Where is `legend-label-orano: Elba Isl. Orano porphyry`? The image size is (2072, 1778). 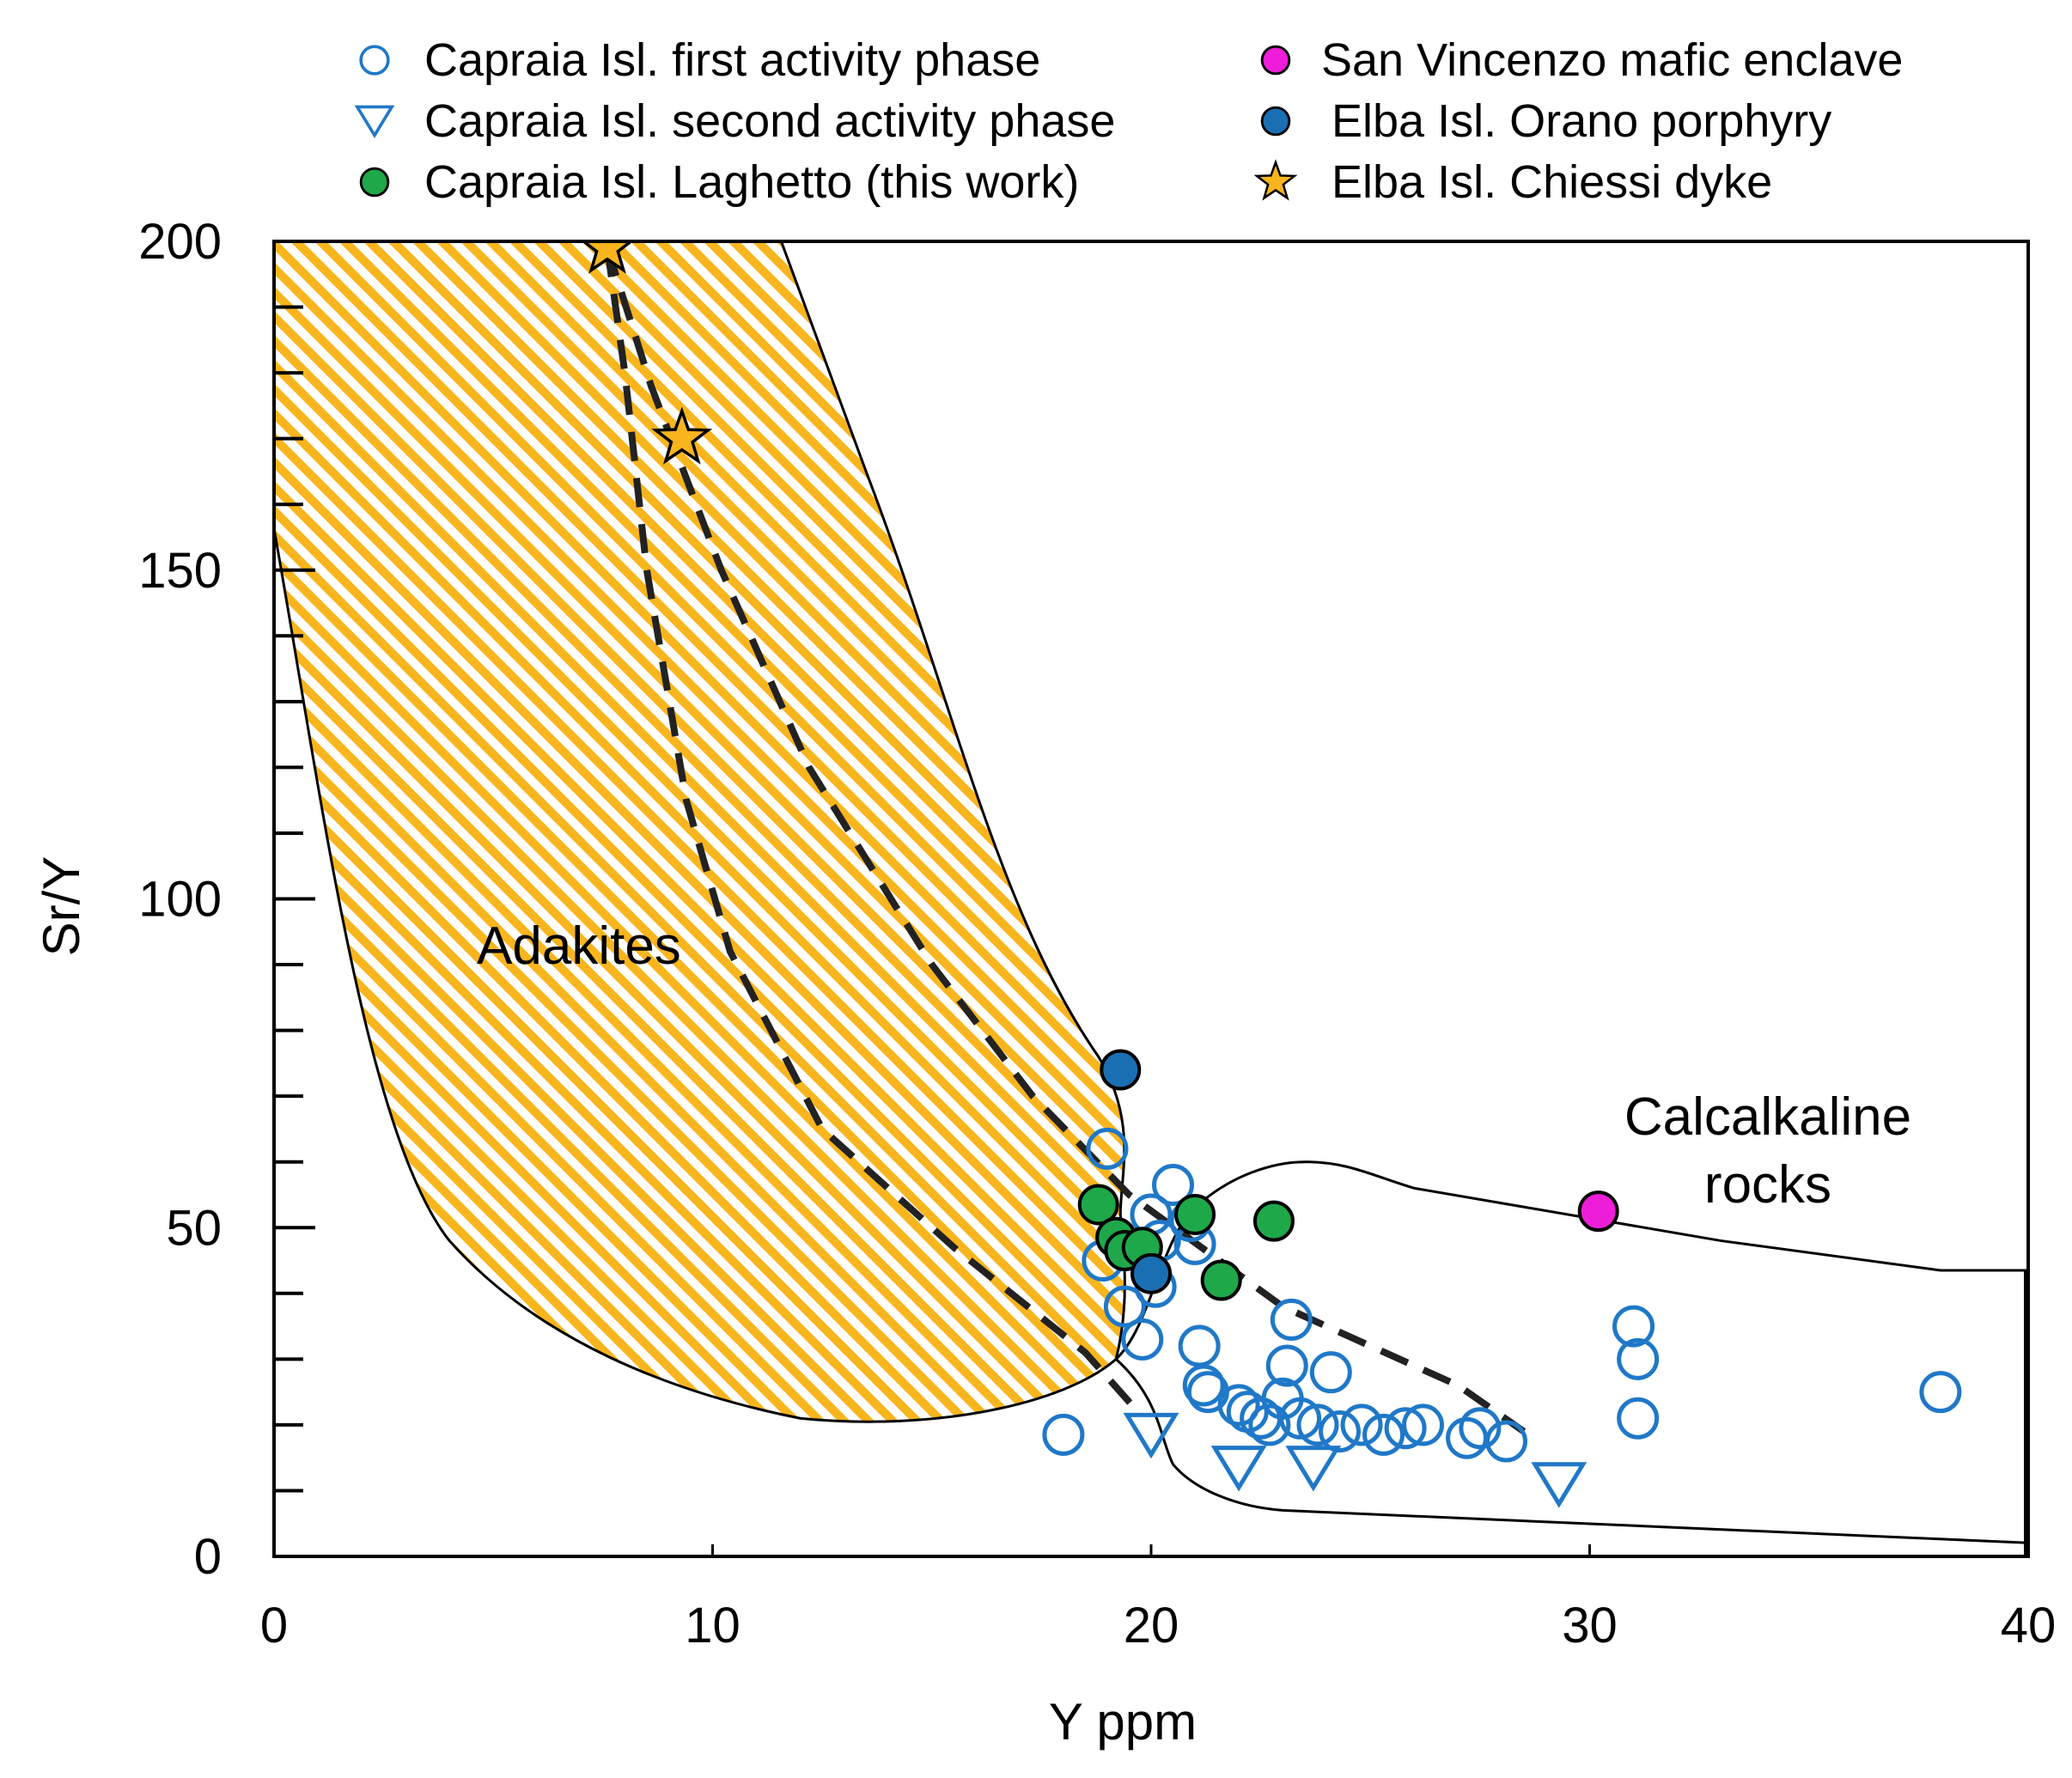
legend-label-orano: Elba Isl. Orano porphyry is located at coordinates (1581, 121).